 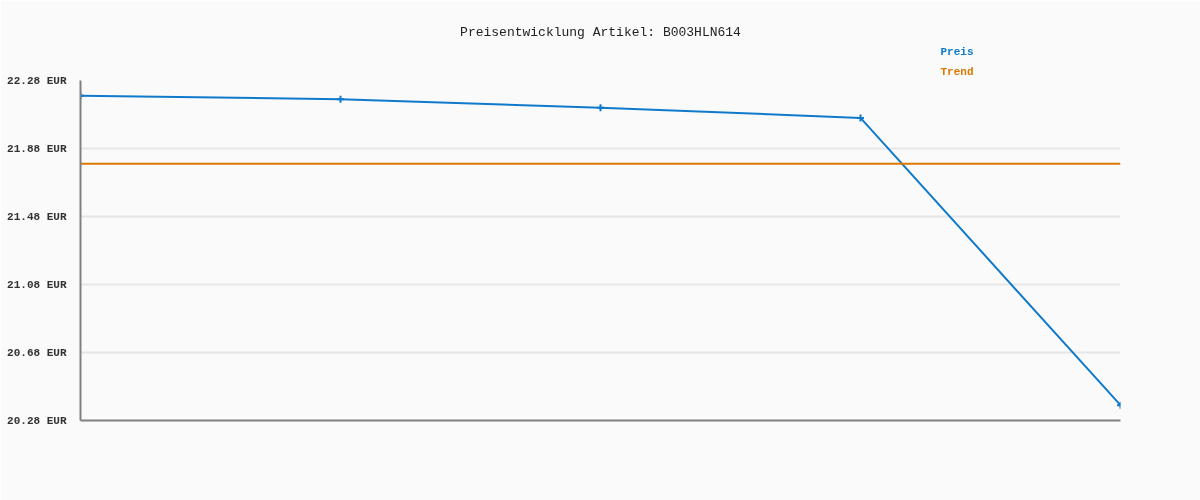 What do you see at coordinates (37, 80) in the screenshot?
I see `y-tick-label: 22.28 EUR` at bounding box center [37, 80].